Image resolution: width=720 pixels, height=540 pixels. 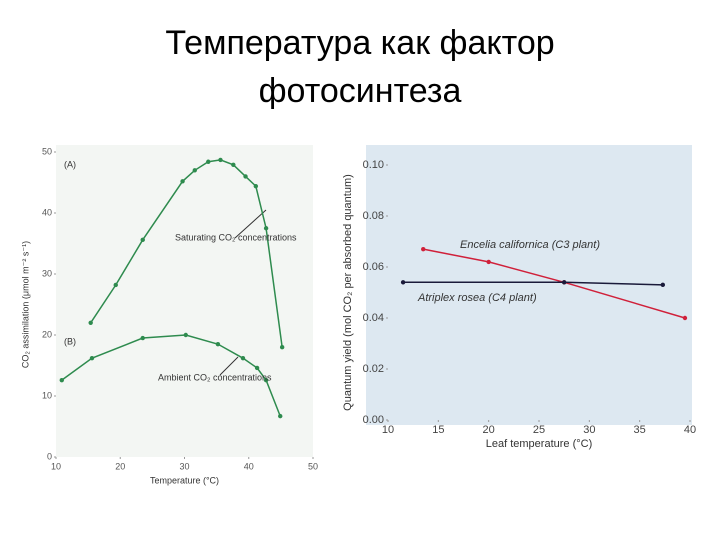 What do you see at coordinates (640, 430) in the screenshot?
I see `x-tick-label: 35` at bounding box center [640, 430].